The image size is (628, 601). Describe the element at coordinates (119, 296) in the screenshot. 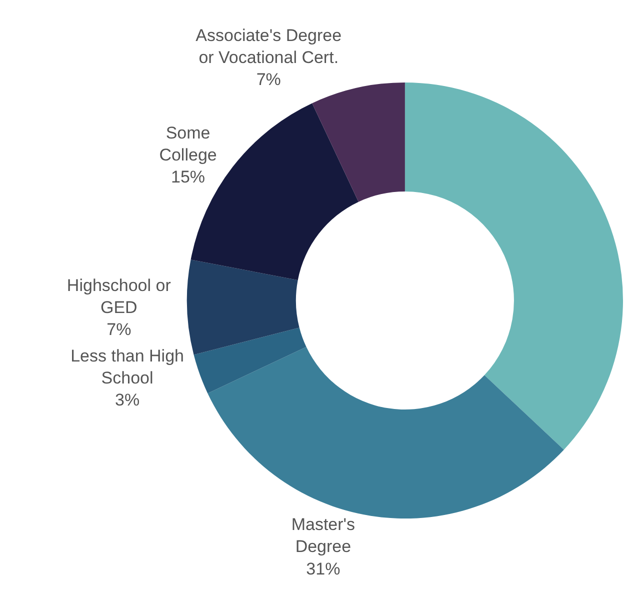

I see `slice-label: Highschool or GED` at that location.